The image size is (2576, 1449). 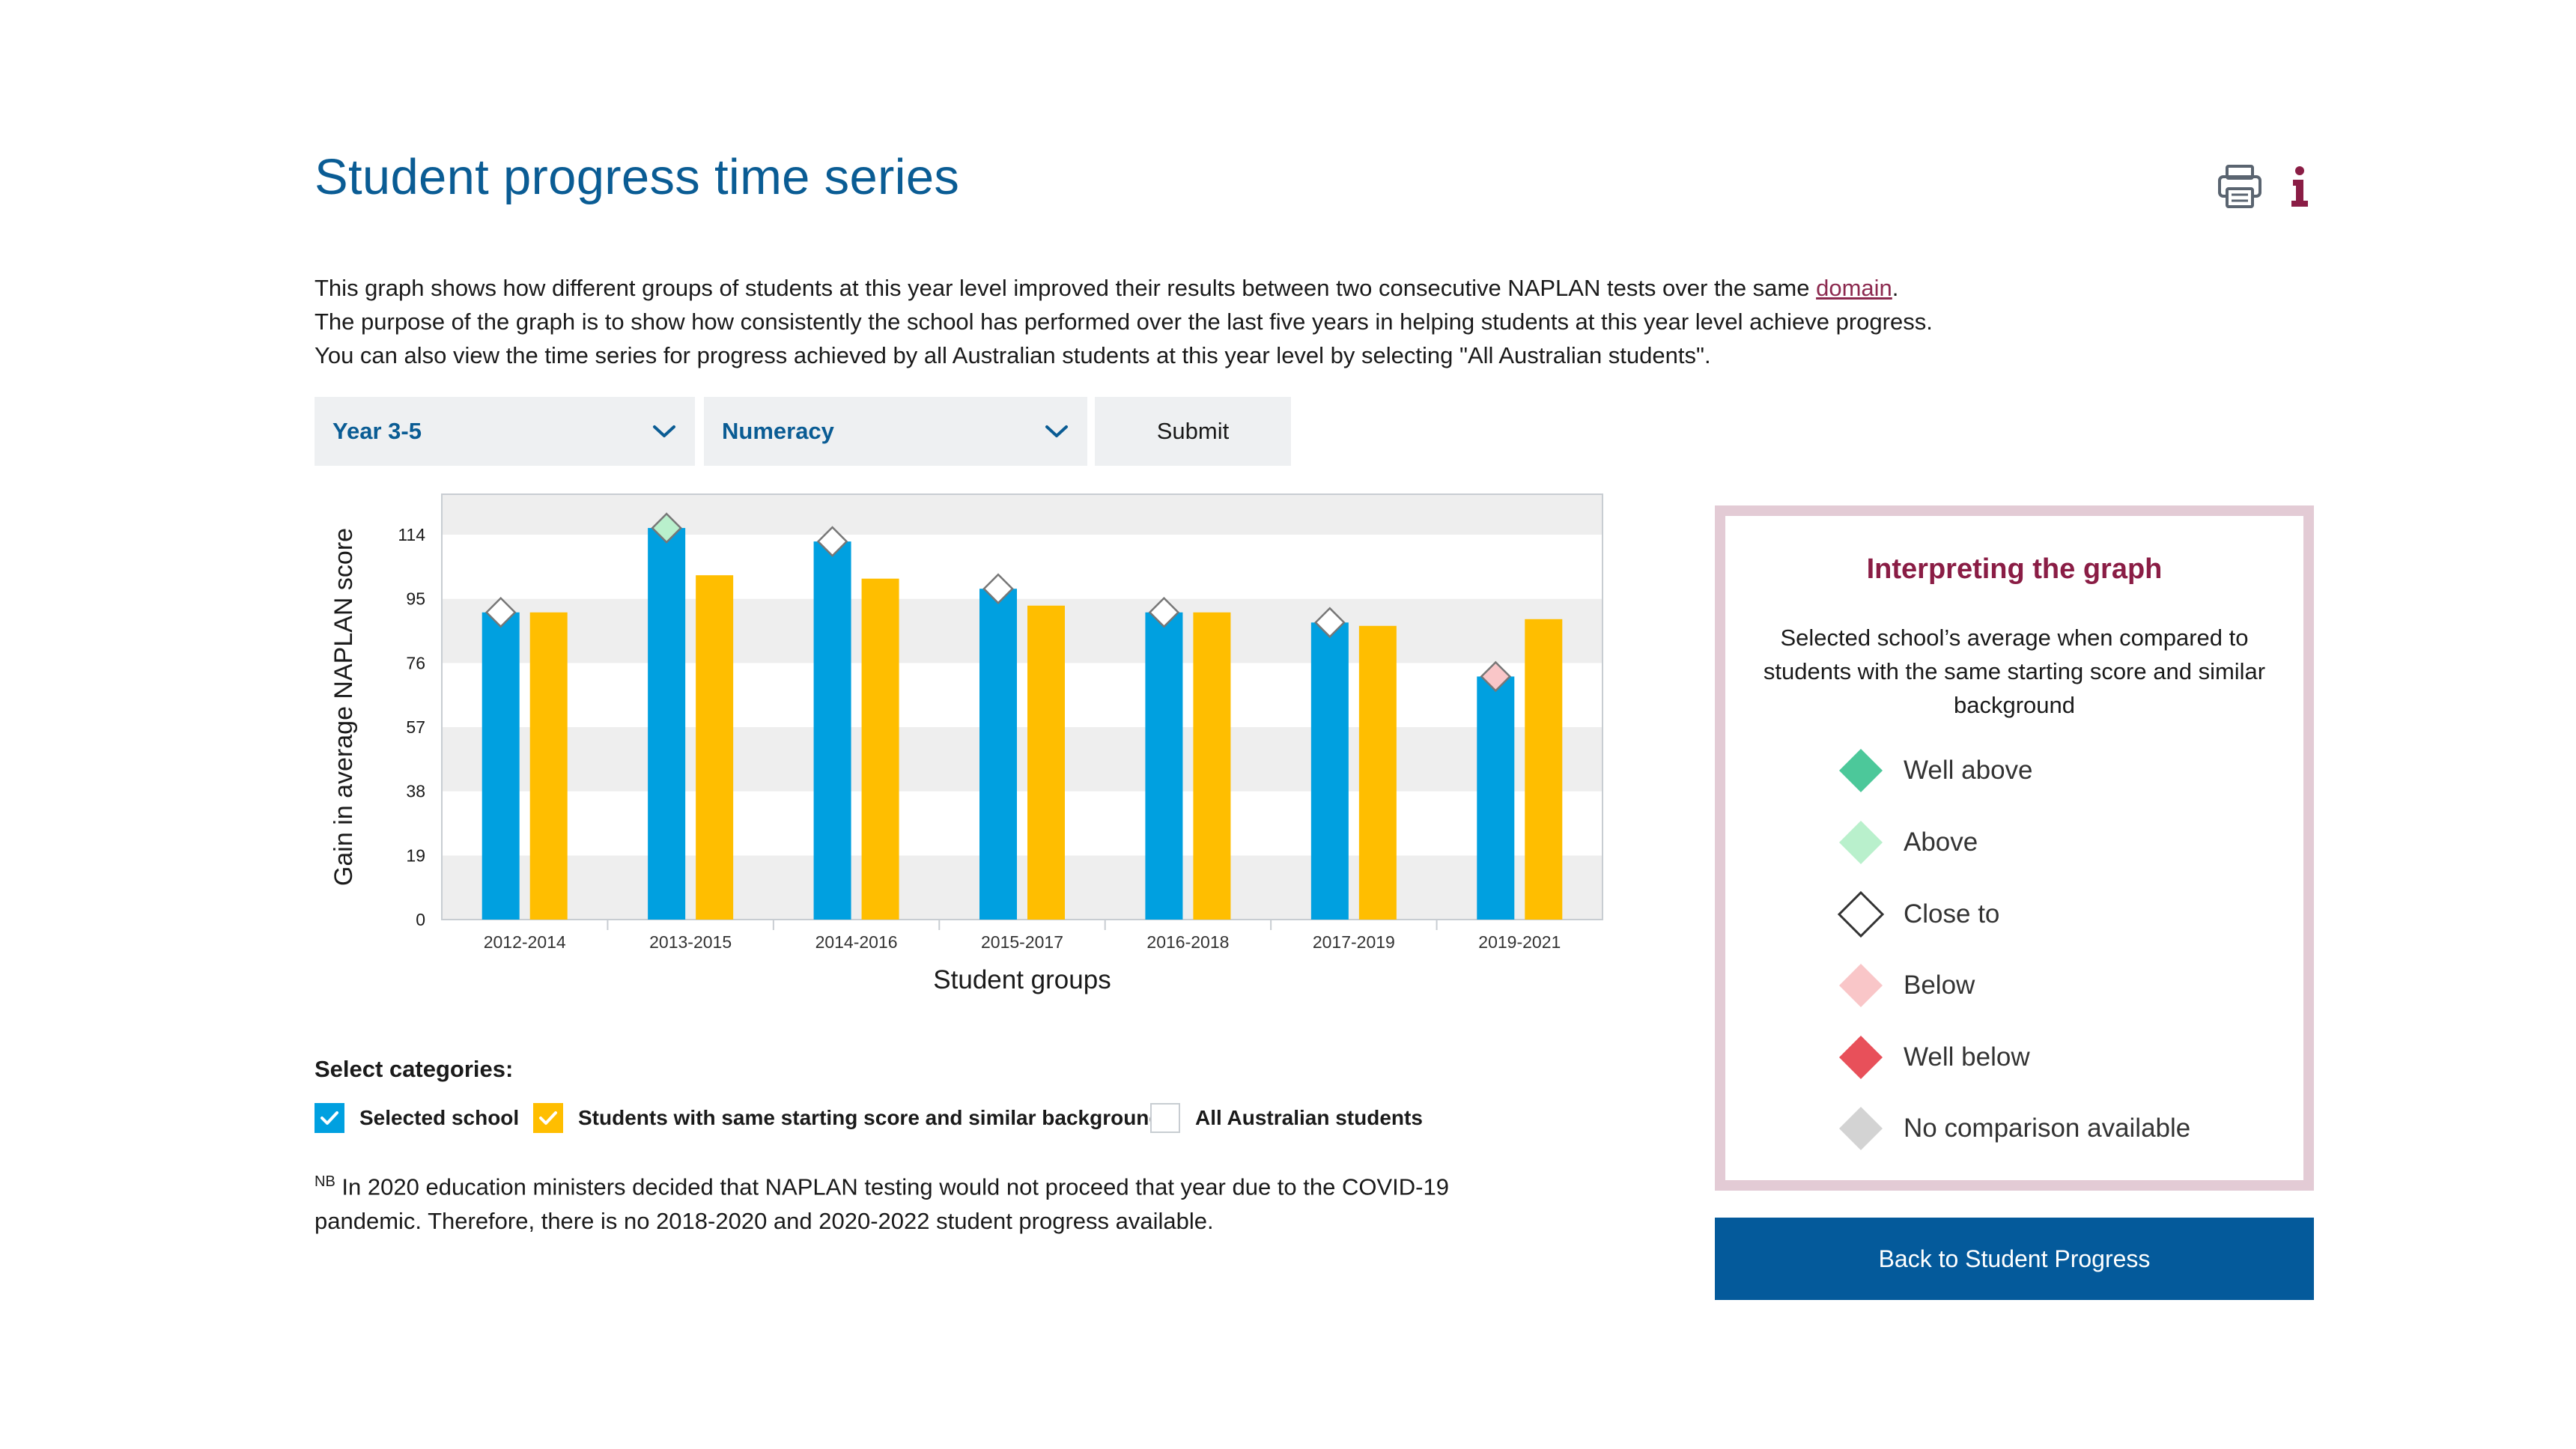 I want to click on nb-prefix: NB, so click(x=325, y=1181).